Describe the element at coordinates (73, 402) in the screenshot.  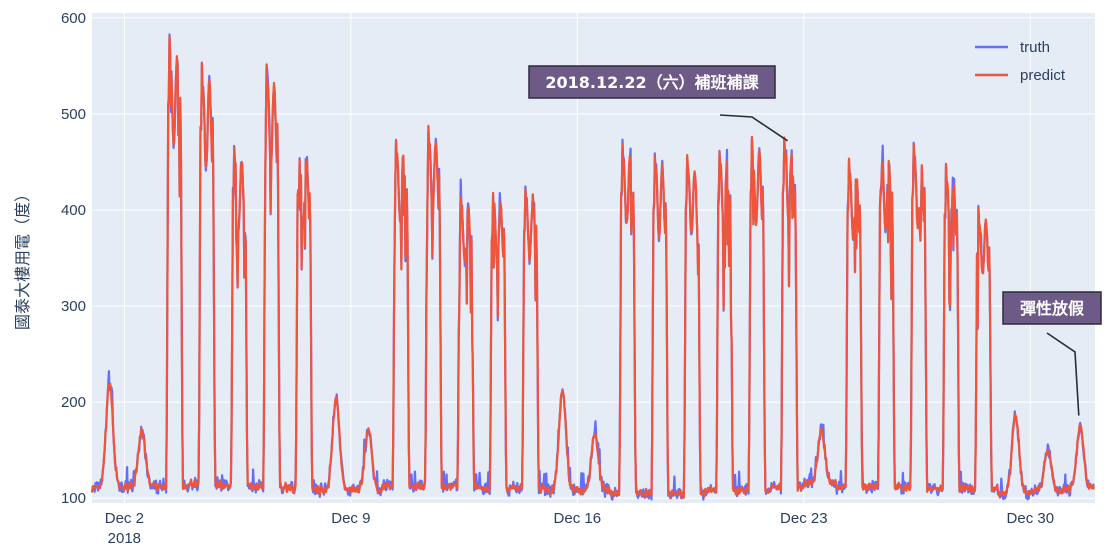
I see `y-tick-label: 200` at that location.